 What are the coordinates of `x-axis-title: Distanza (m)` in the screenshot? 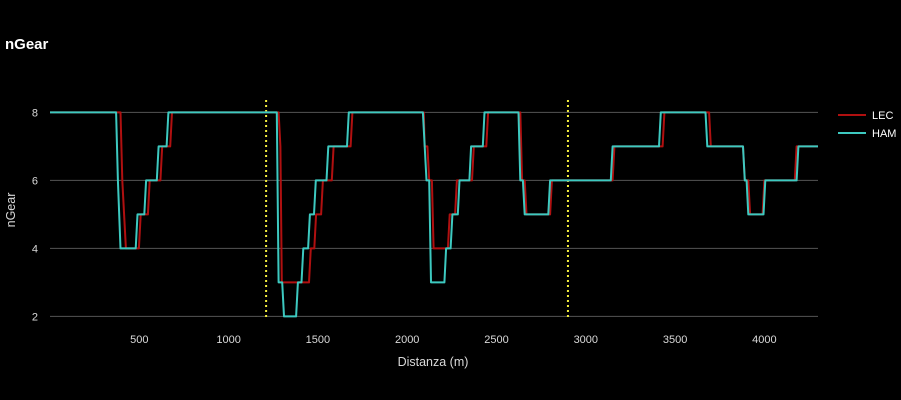 It's located at (433, 362).